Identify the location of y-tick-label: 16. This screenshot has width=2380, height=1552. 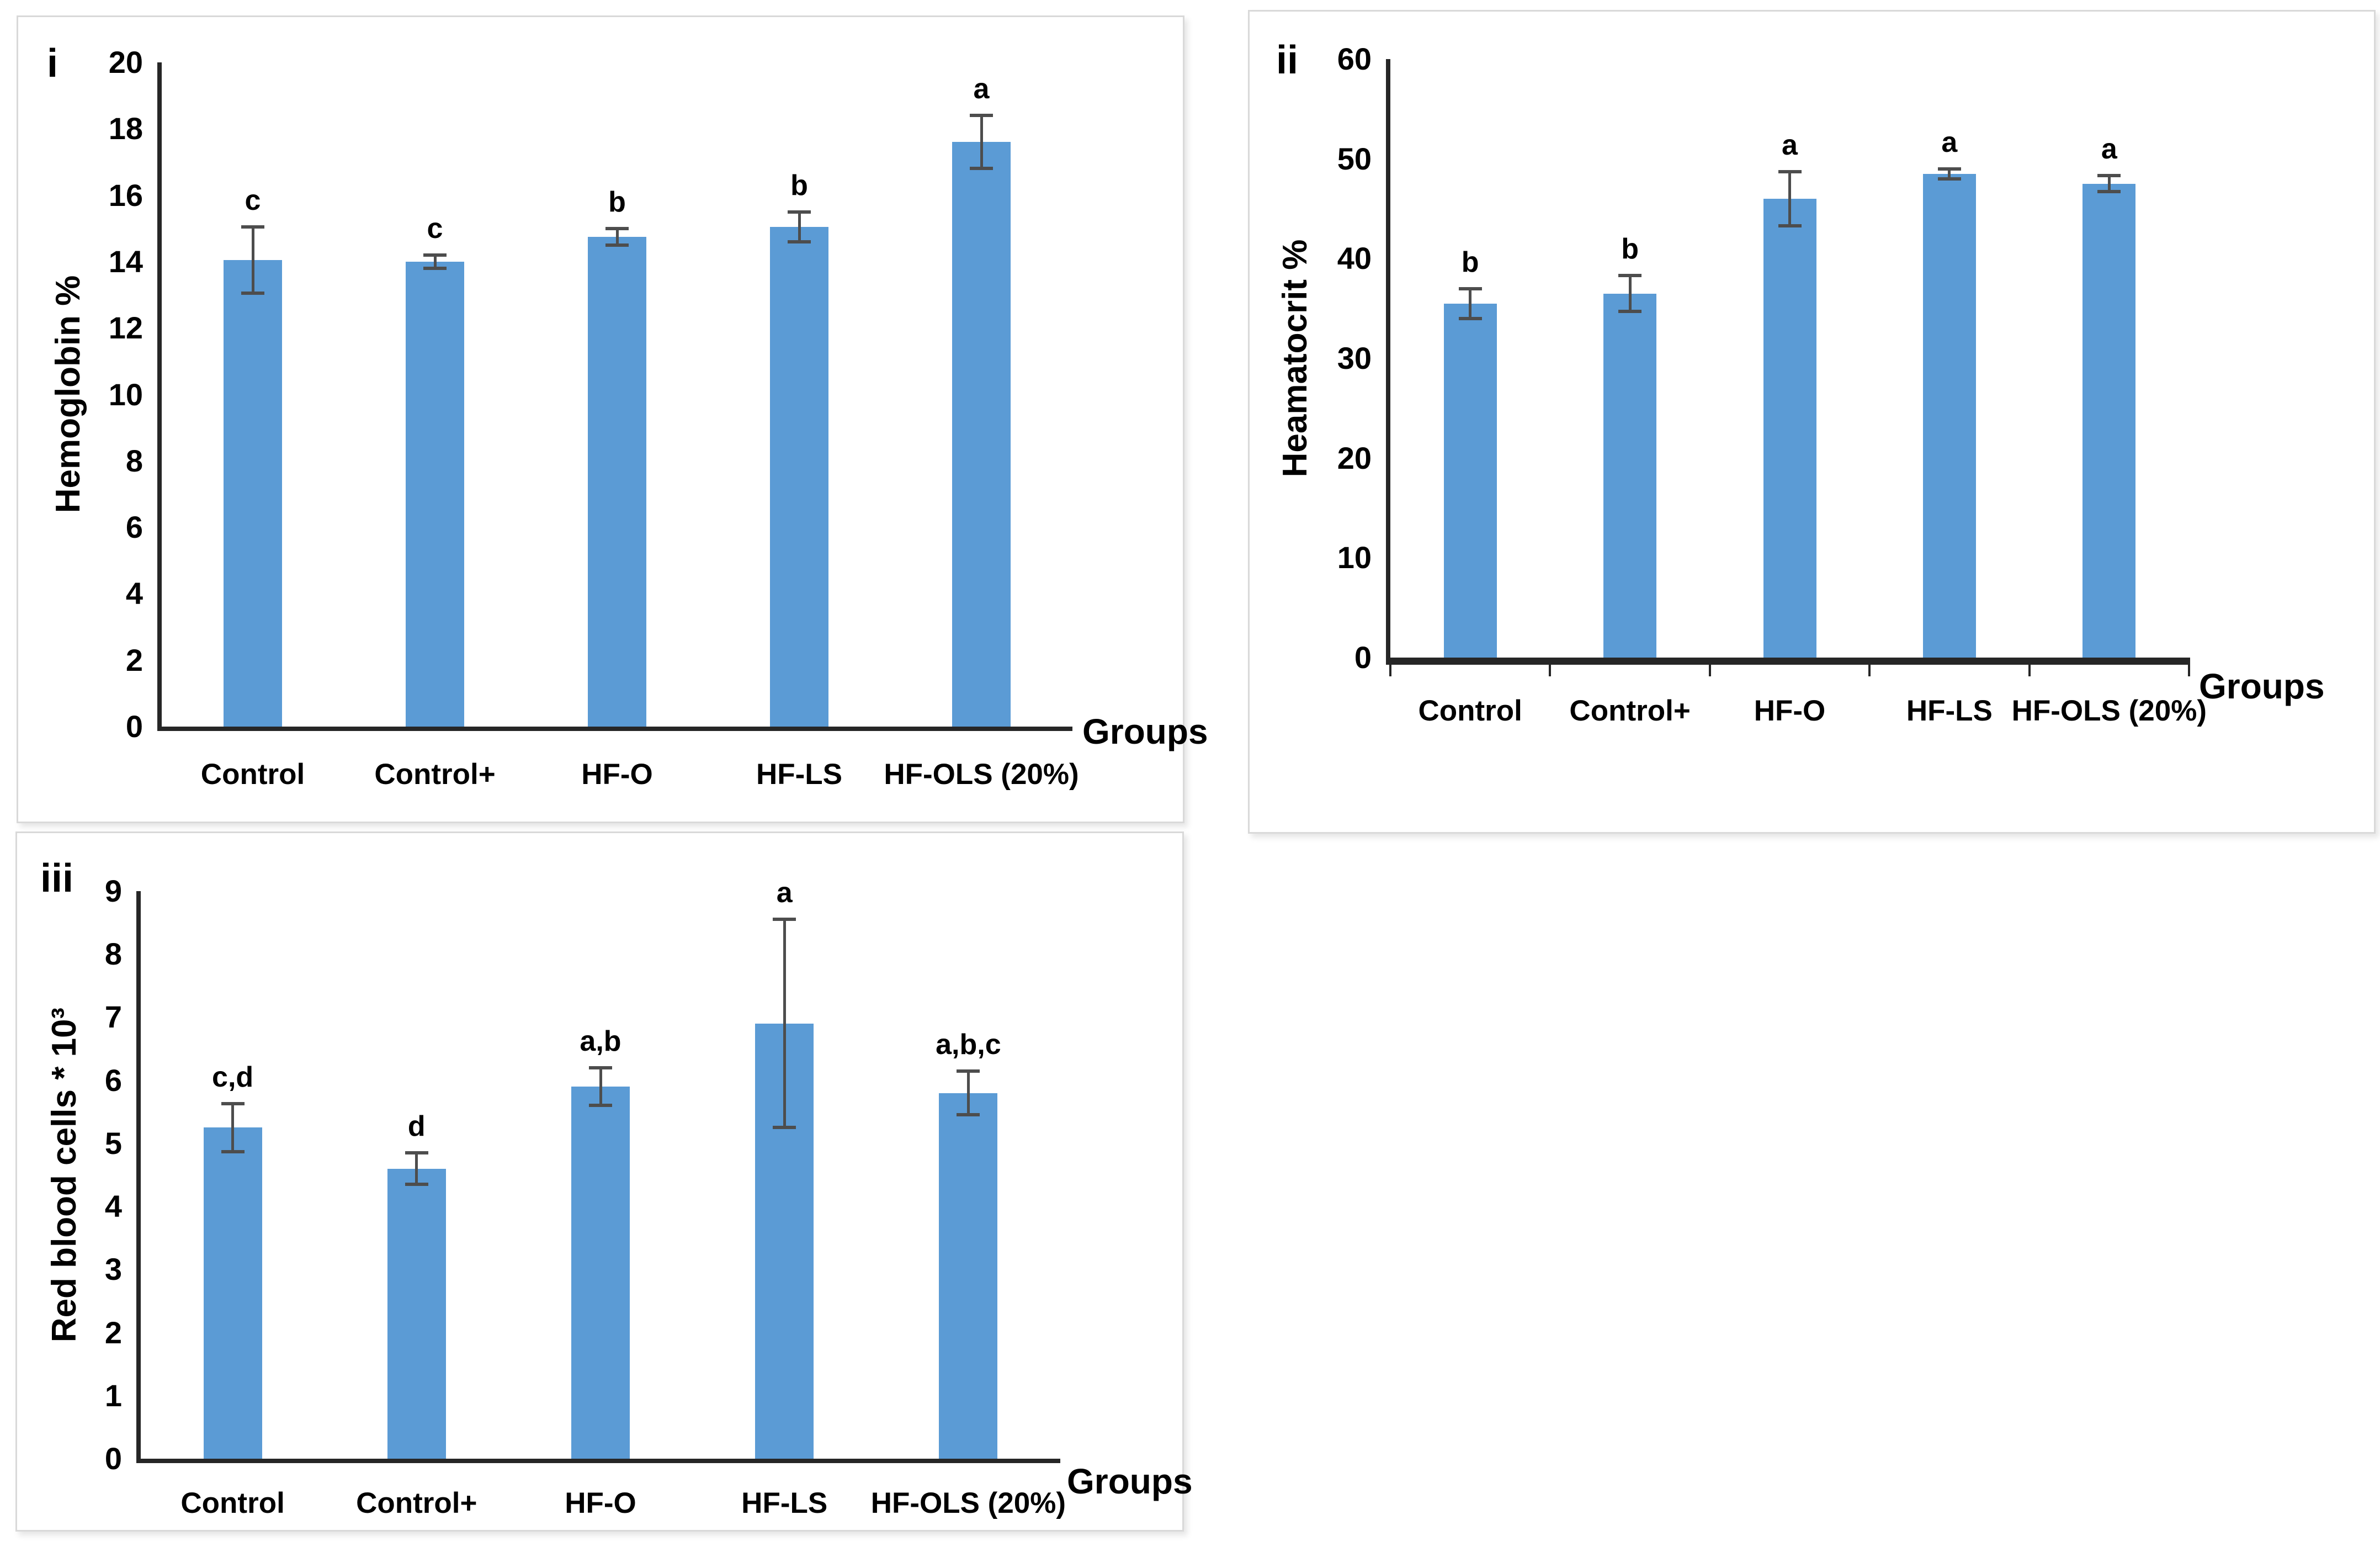
(125, 195).